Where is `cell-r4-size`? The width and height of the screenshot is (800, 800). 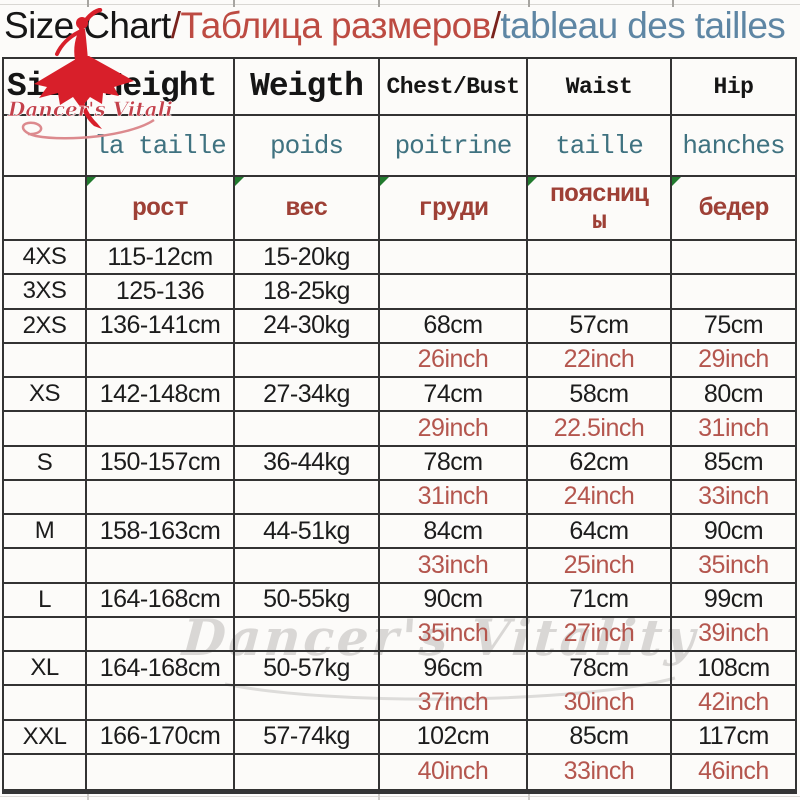 cell-r4-size is located at coordinates (45, 360).